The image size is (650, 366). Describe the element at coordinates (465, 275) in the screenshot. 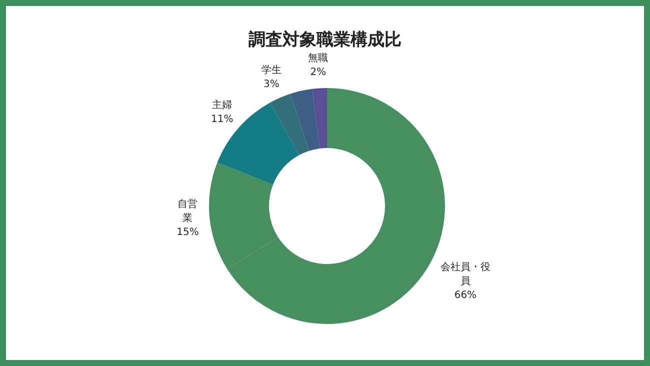

I see `slice-label: 会社員・役員` at that location.